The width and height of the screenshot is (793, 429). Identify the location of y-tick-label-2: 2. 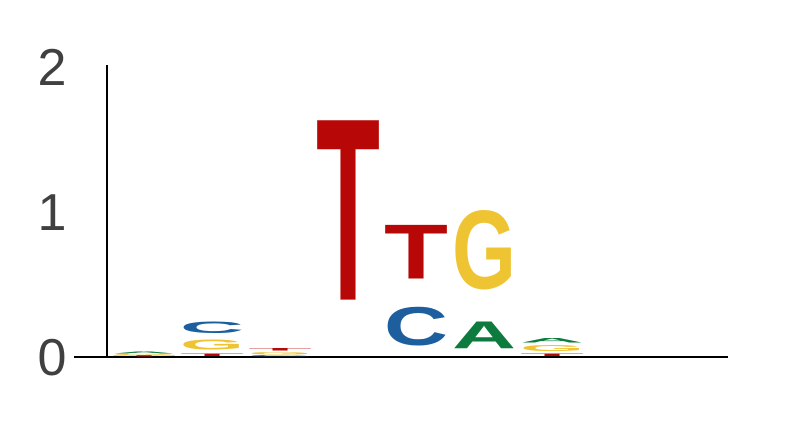
(52, 68).